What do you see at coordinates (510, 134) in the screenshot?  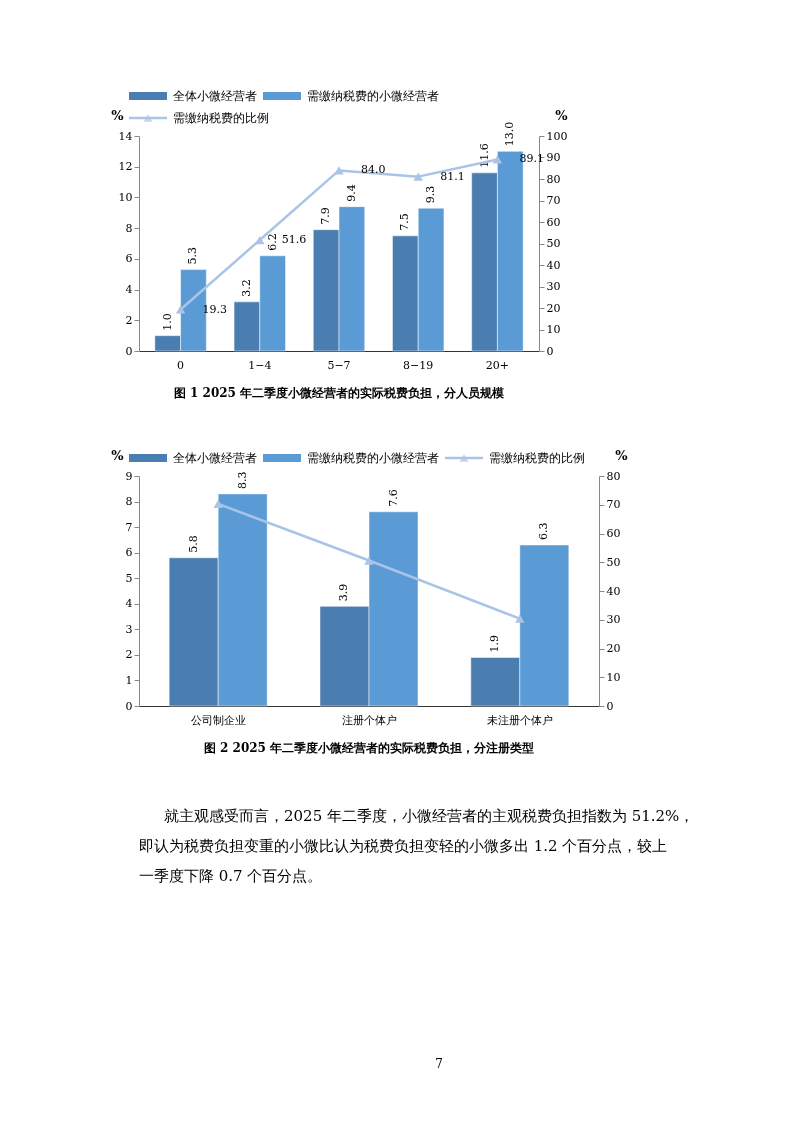 I see `data-label: 13.0` at bounding box center [510, 134].